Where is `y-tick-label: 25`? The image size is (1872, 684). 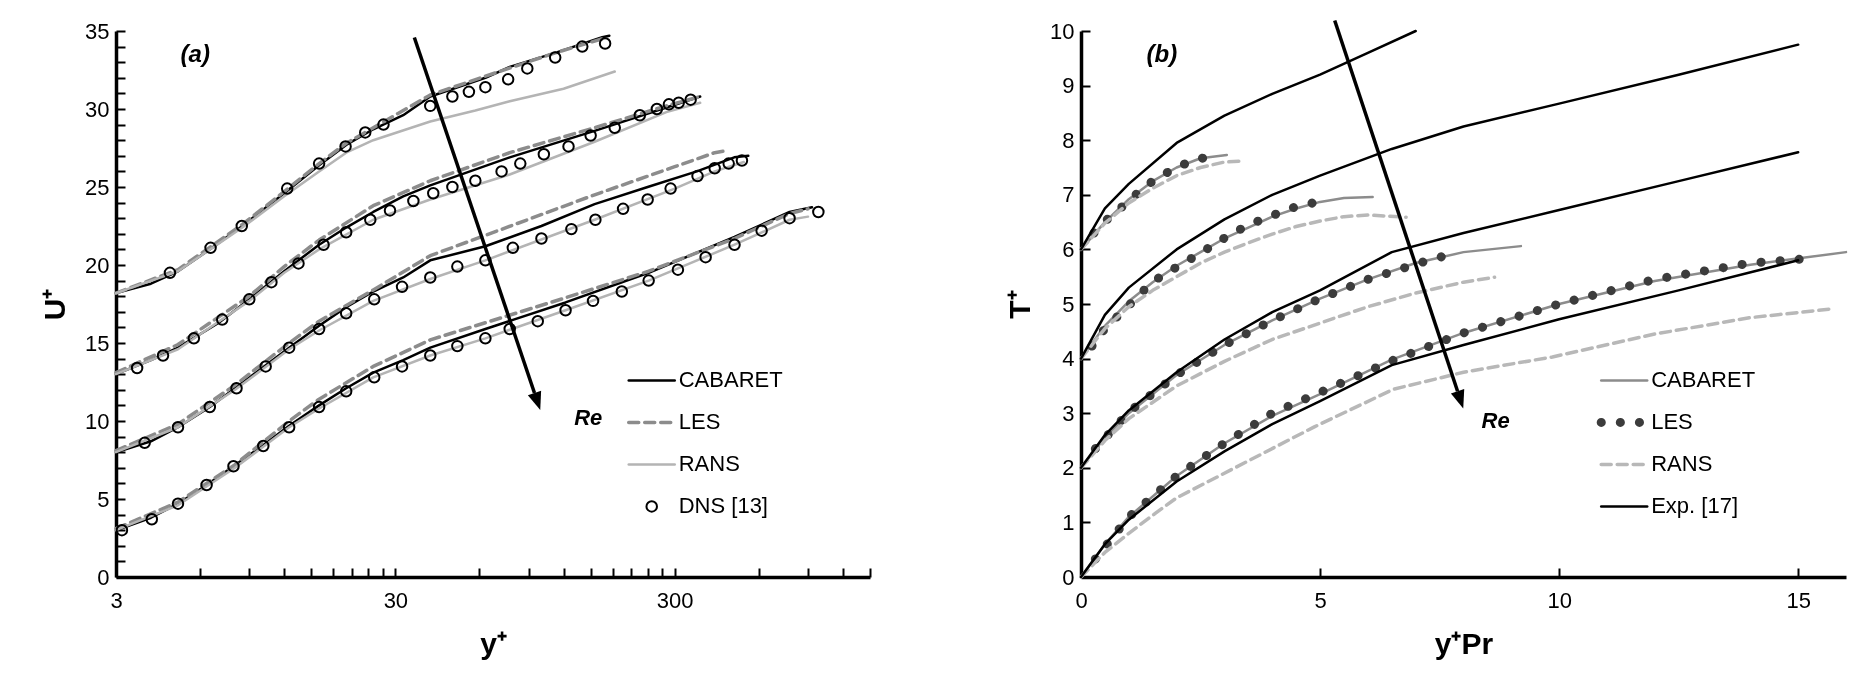 y-tick-label: 25 is located at coordinates (97, 187).